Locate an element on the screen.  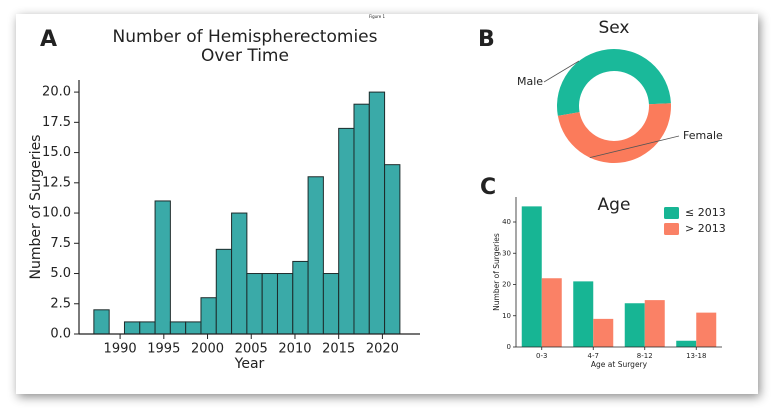
chart-title: Number of Hemispherectomies is located at coordinates (245, 37).